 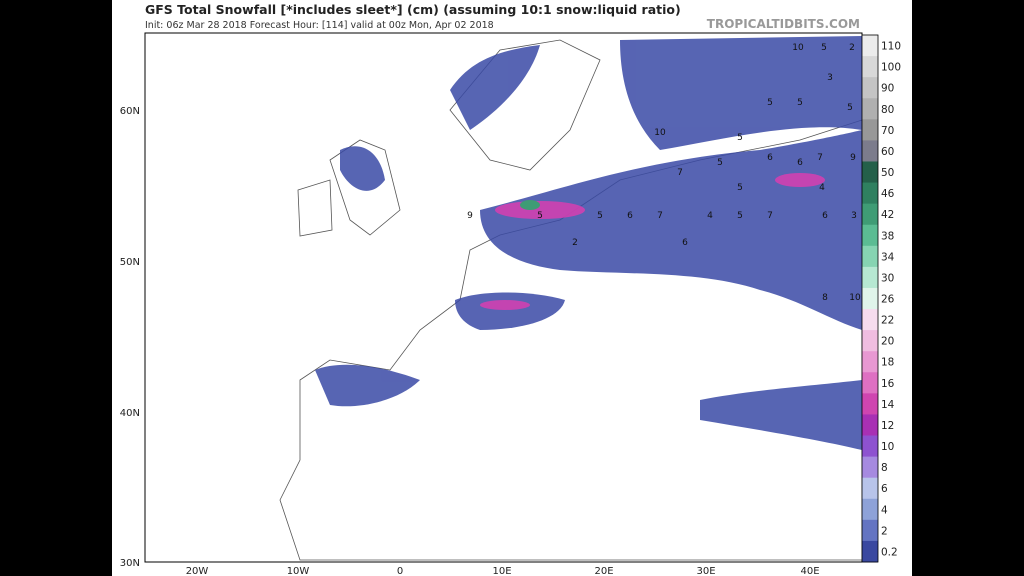 I want to click on lat-label: 30N, so click(x=130, y=563).